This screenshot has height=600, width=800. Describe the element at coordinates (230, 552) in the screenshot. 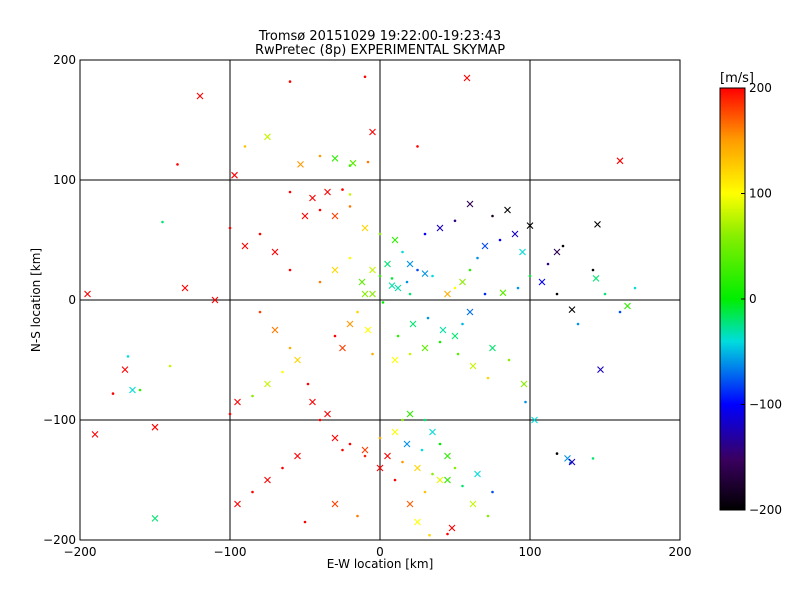

I see `x-tick-label: −100` at that location.